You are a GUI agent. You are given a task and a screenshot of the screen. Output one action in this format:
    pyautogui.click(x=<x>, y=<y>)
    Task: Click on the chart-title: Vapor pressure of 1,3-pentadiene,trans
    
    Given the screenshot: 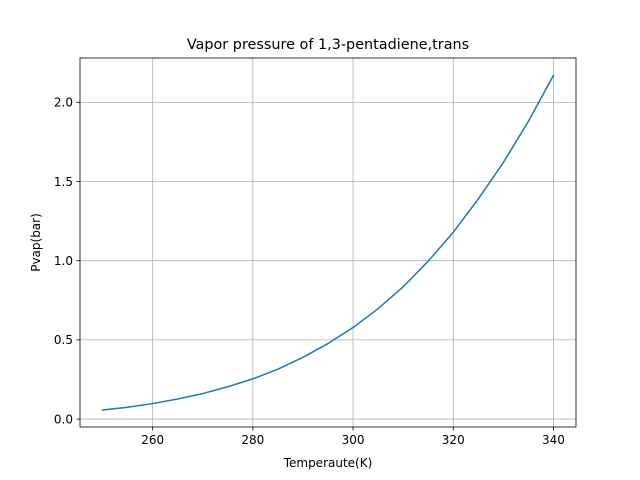 What is the action you would take?
    pyautogui.click(x=328, y=45)
    